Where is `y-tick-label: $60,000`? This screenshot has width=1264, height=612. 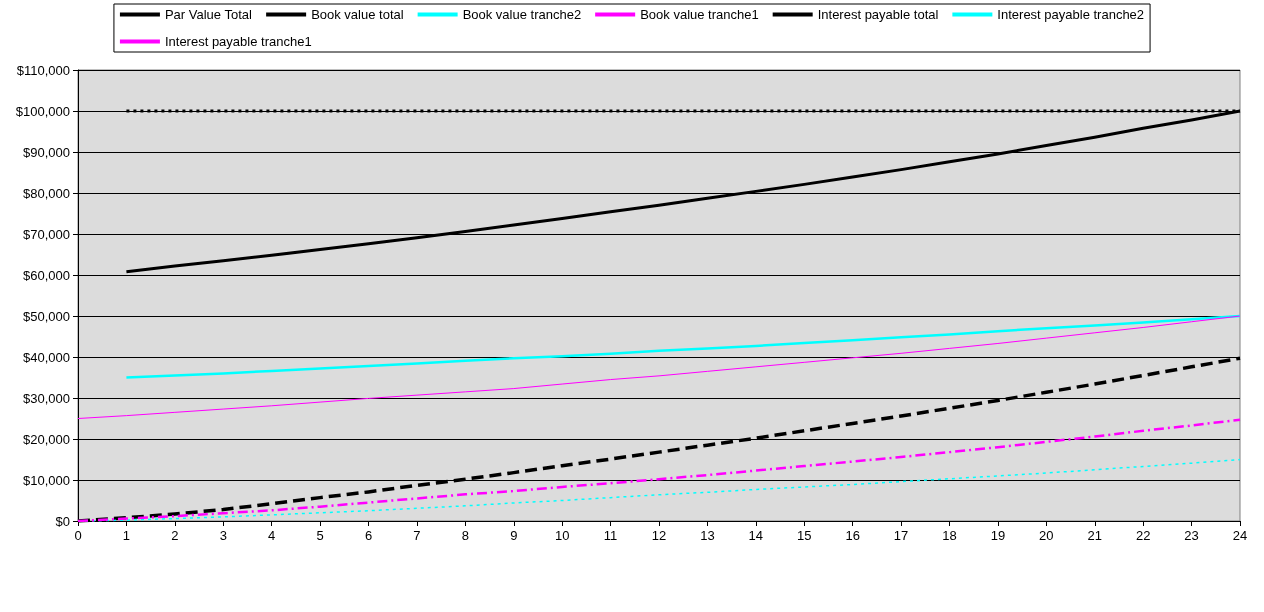 y-tick-label: $60,000 is located at coordinates (46, 275).